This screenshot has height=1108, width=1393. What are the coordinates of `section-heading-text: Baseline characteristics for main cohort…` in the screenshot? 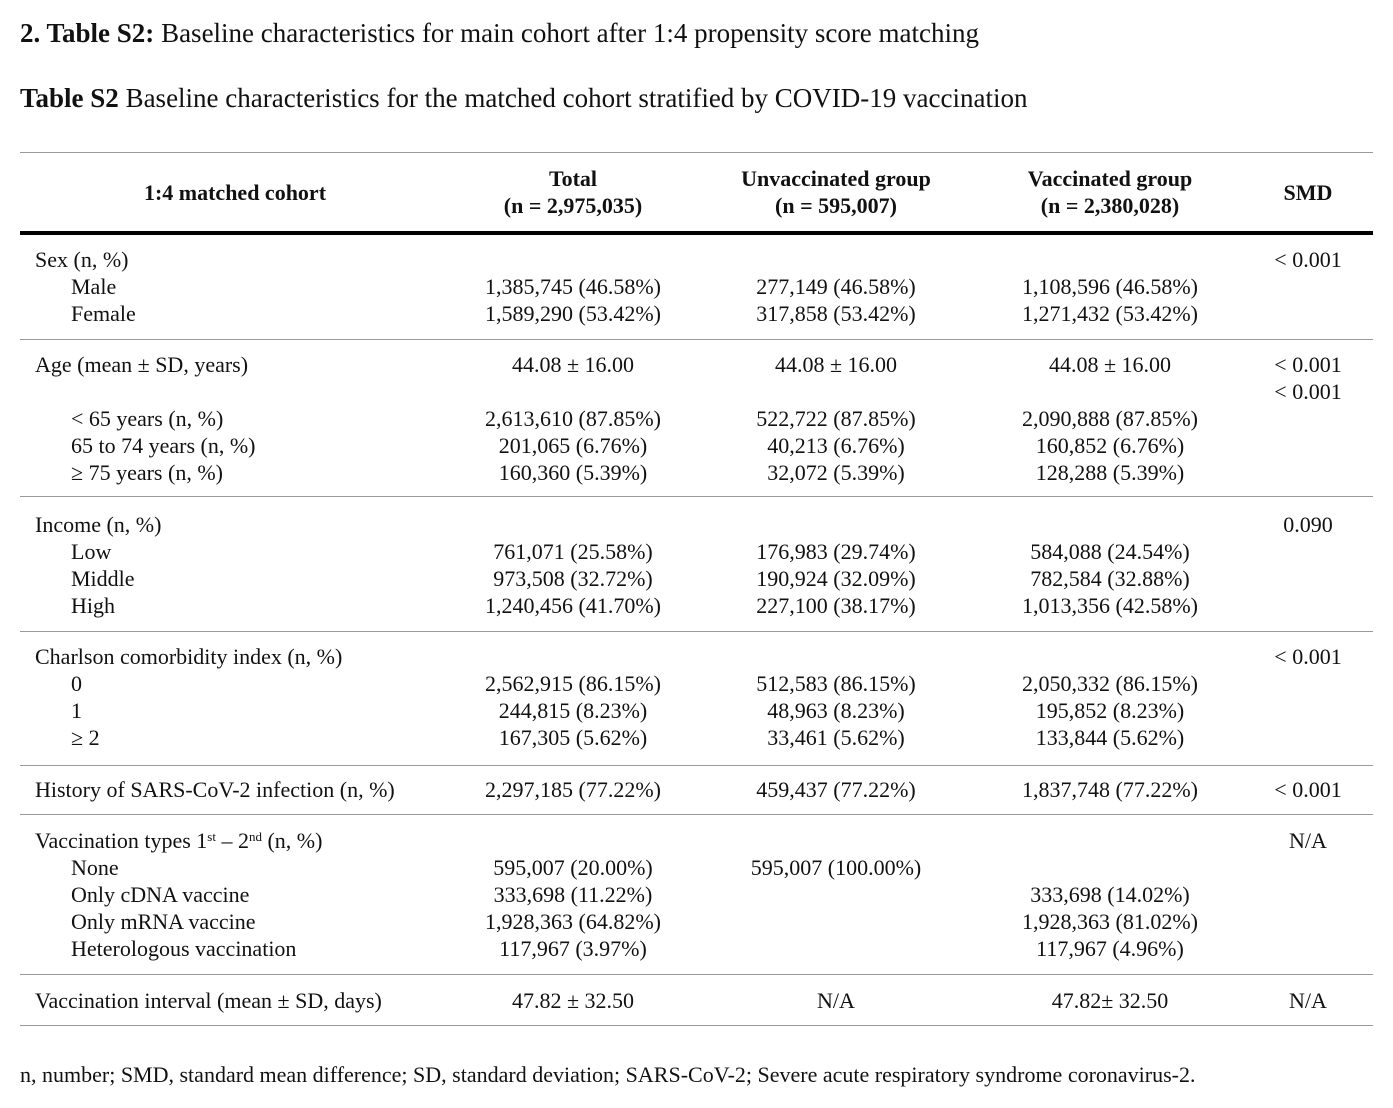 It's located at (567, 33).